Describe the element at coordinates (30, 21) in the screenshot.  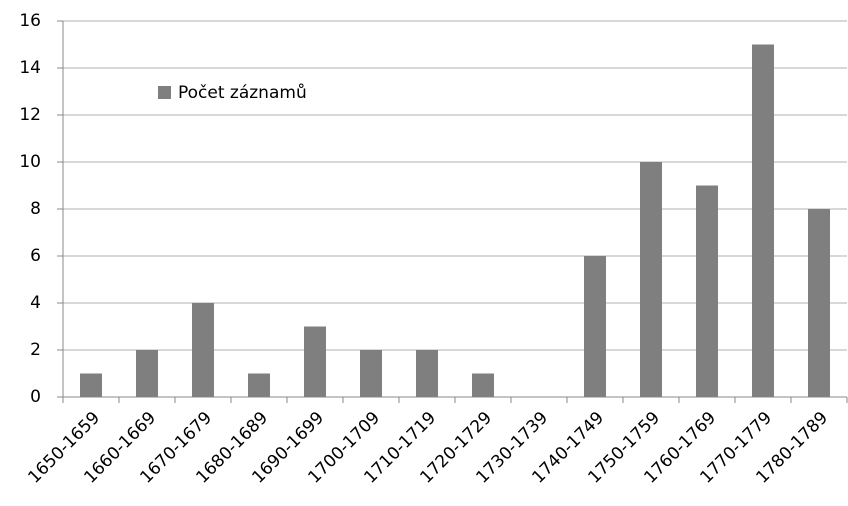
I see `y-tick-label: 16` at that location.